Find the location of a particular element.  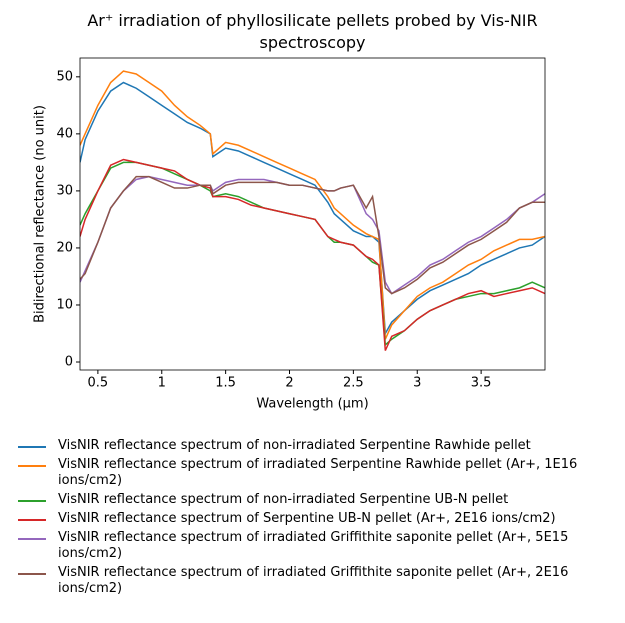

y-tick-label: 30 is located at coordinates (64, 190).